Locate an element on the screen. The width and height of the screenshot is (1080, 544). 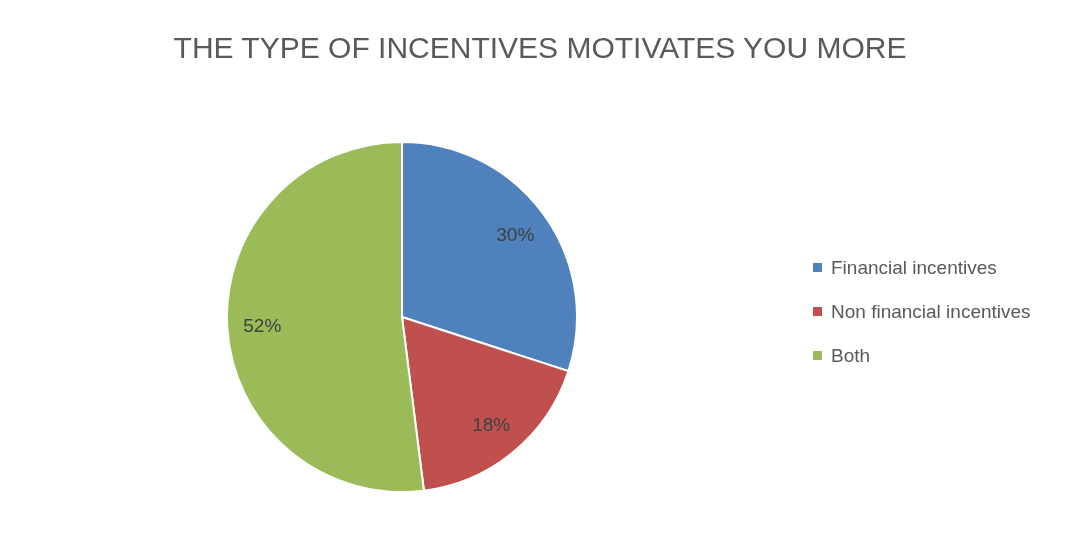
legend-label: Financial incentives is located at coordinates (914, 267).